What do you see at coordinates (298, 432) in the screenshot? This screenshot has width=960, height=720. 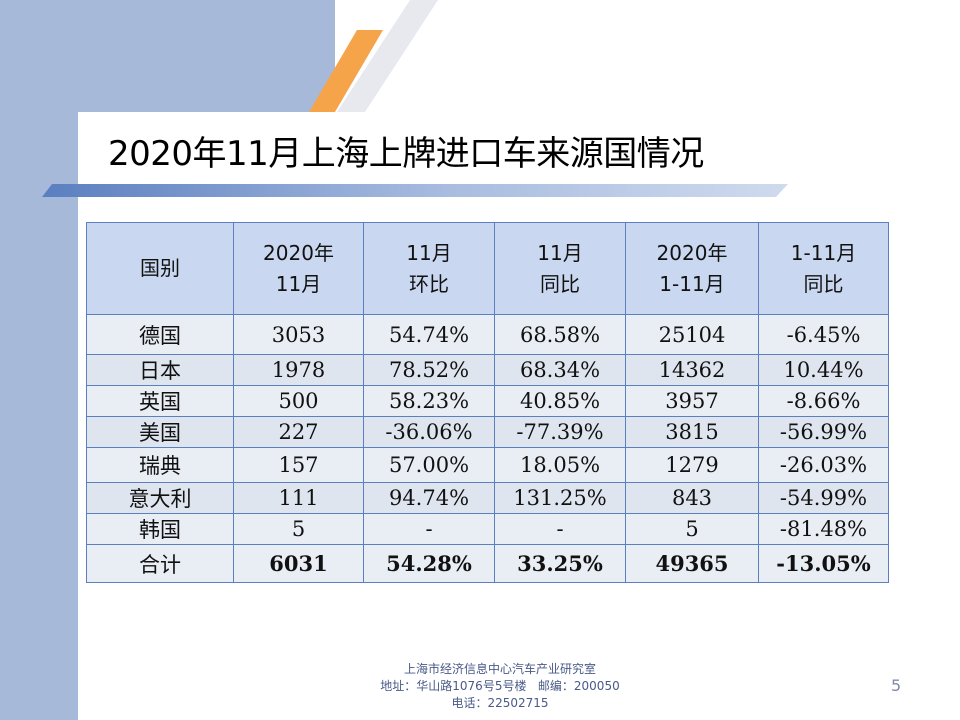 I see `cell-nov-volume: 227` at bounding box center [298, 432].